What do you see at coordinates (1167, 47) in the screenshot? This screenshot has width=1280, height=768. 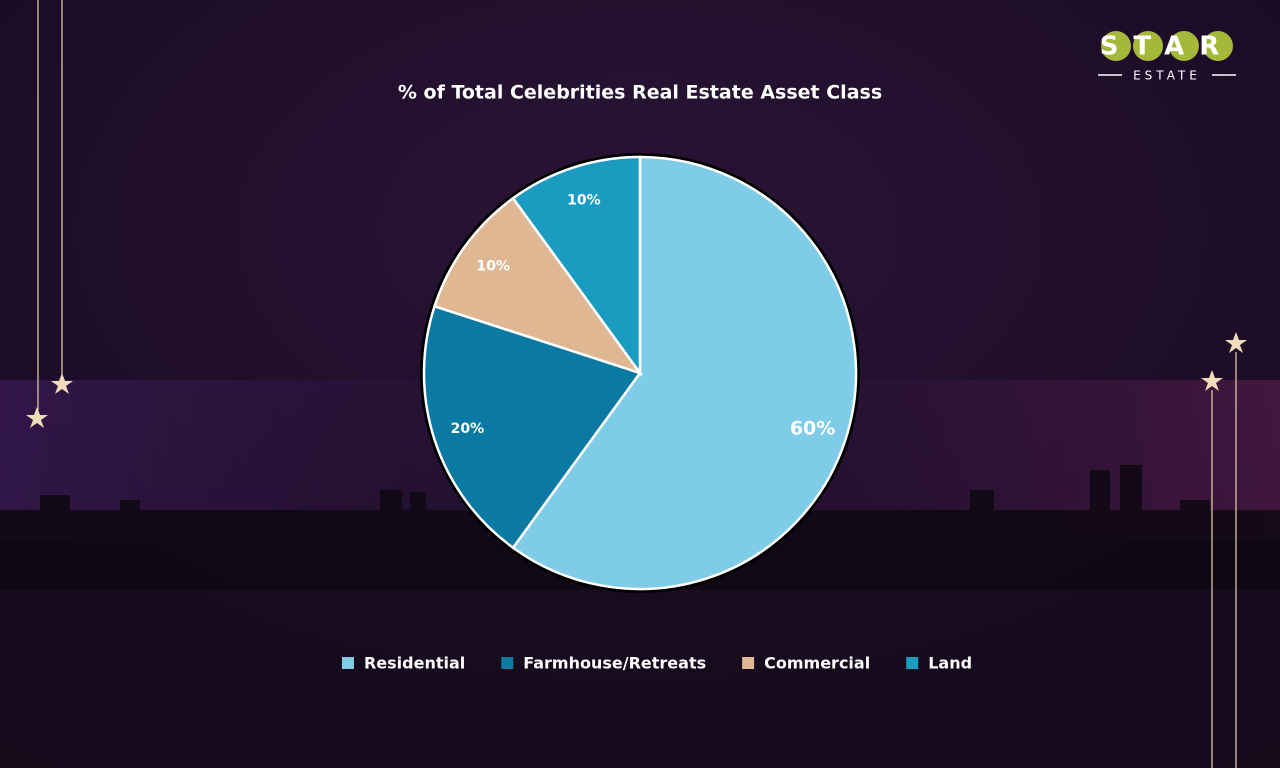 I see `brand-name: STAR` at bounding box center [1167, 47].